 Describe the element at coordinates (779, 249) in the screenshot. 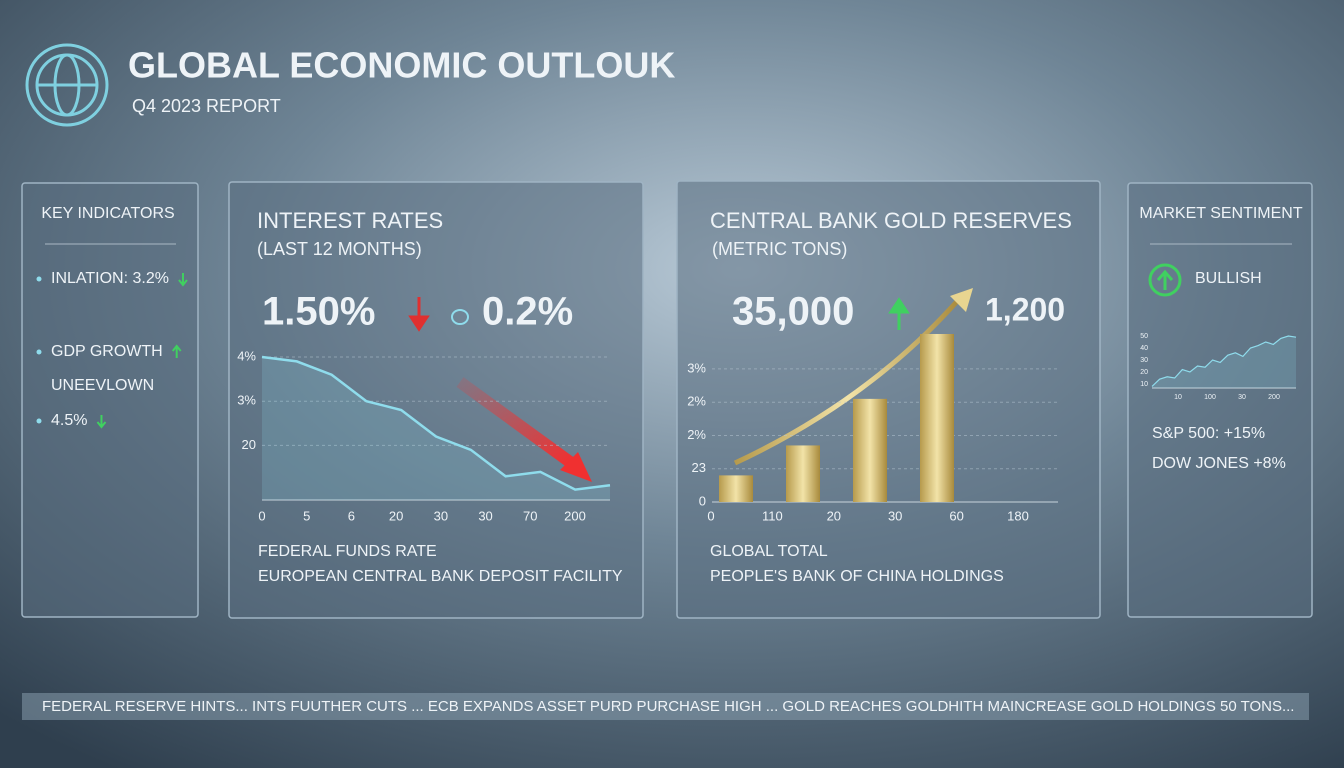

I see `panel-subtitle: (METRIC TONS)` at that location.